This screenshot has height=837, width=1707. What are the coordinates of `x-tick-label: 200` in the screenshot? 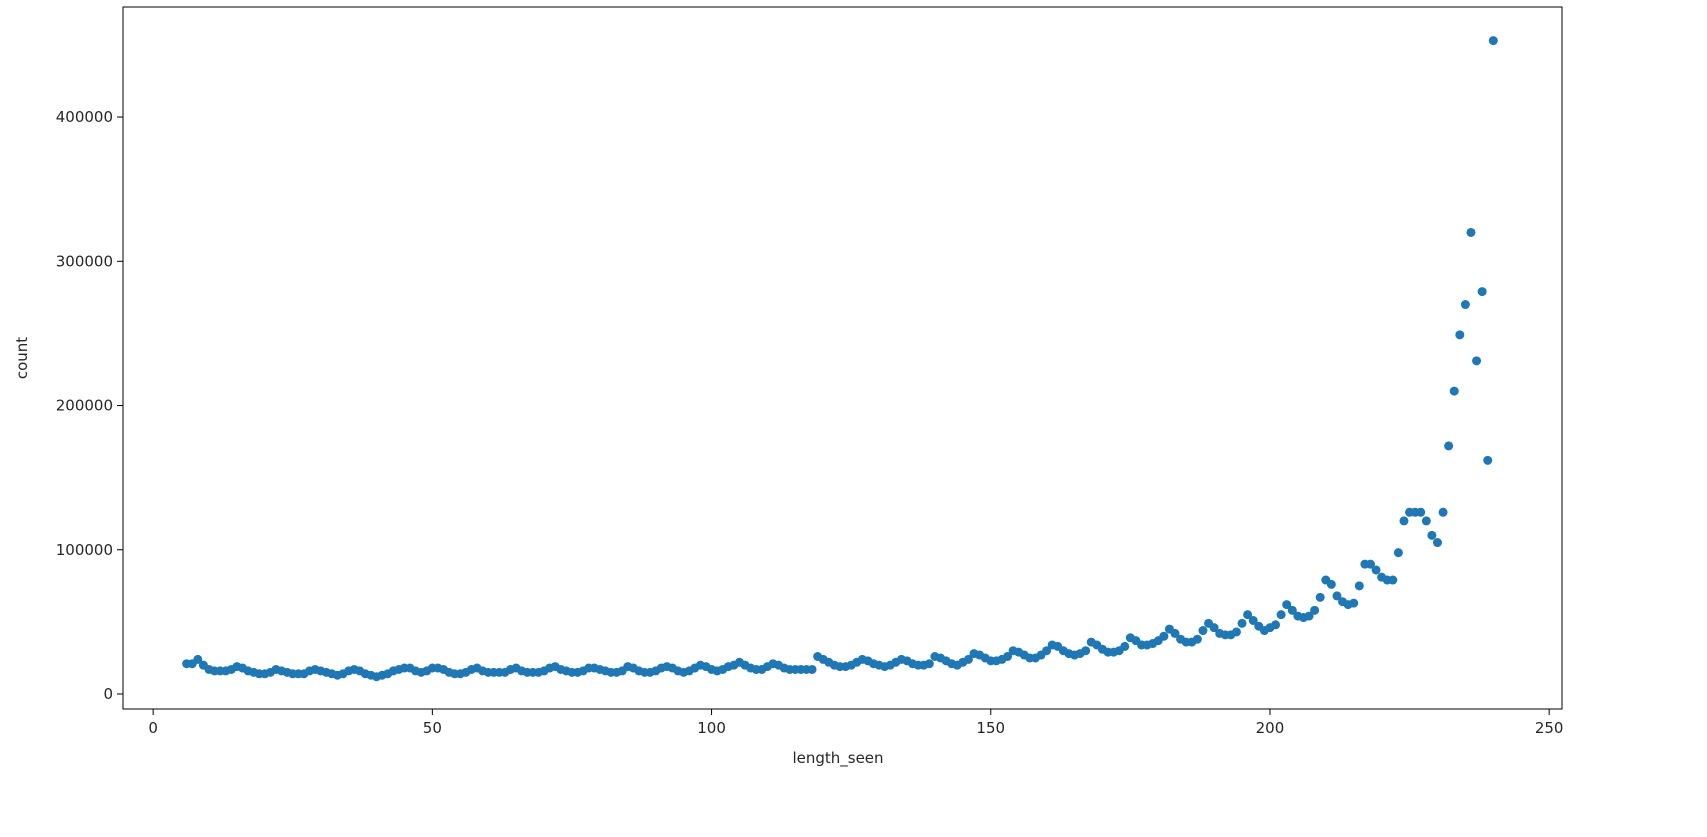 It's located at (1270, 728).